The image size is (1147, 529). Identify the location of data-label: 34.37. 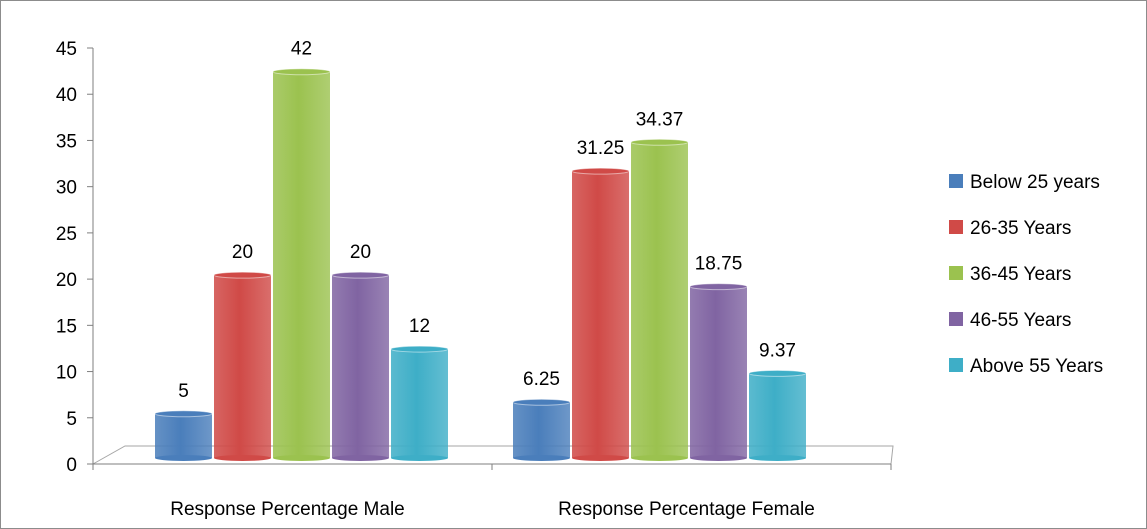
(660, 119).